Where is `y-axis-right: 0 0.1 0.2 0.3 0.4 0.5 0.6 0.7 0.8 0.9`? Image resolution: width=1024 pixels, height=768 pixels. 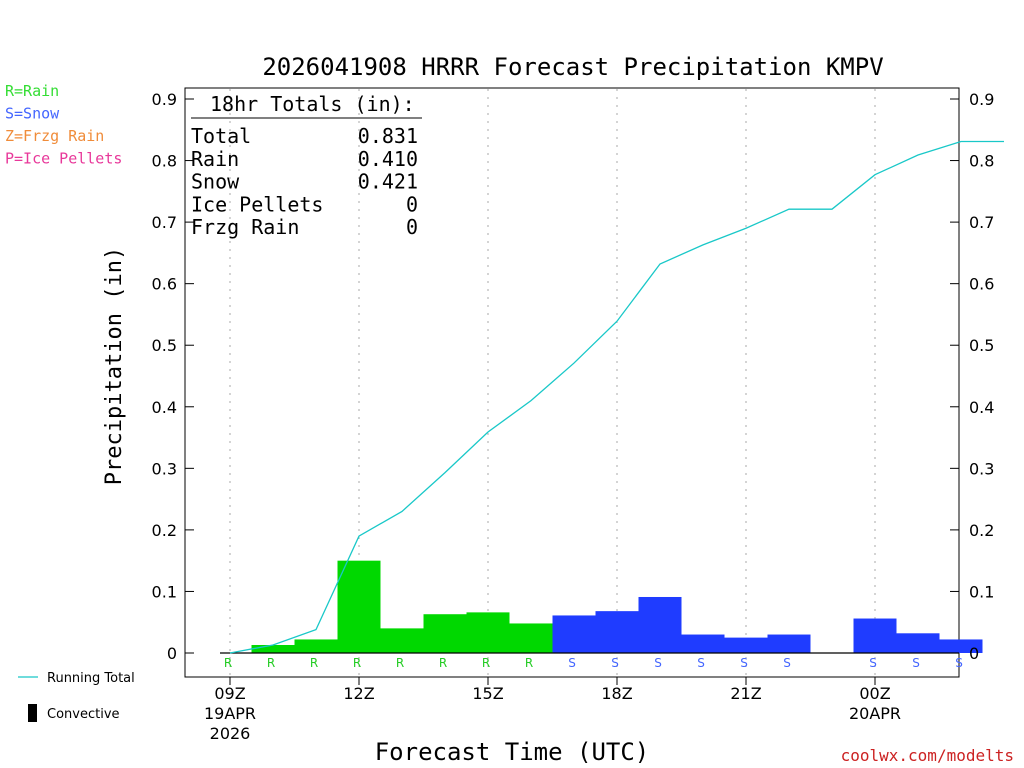
y-axis-right: 0 0.1 0.2 0.3 0.4 0.5 0.6 0.7 0.8 0.9 is located at coordinates (972, 376).